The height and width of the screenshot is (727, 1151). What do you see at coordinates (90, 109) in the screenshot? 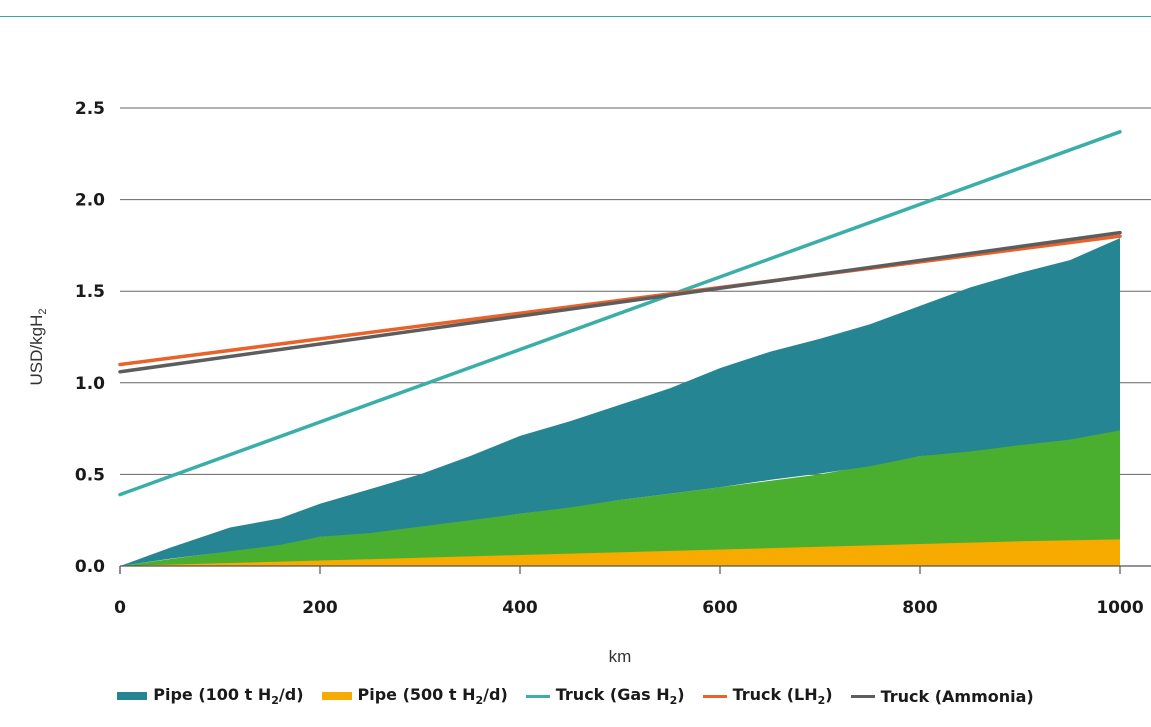
I see `y-tick-label: 2.5` at bounding box center [90, 109].